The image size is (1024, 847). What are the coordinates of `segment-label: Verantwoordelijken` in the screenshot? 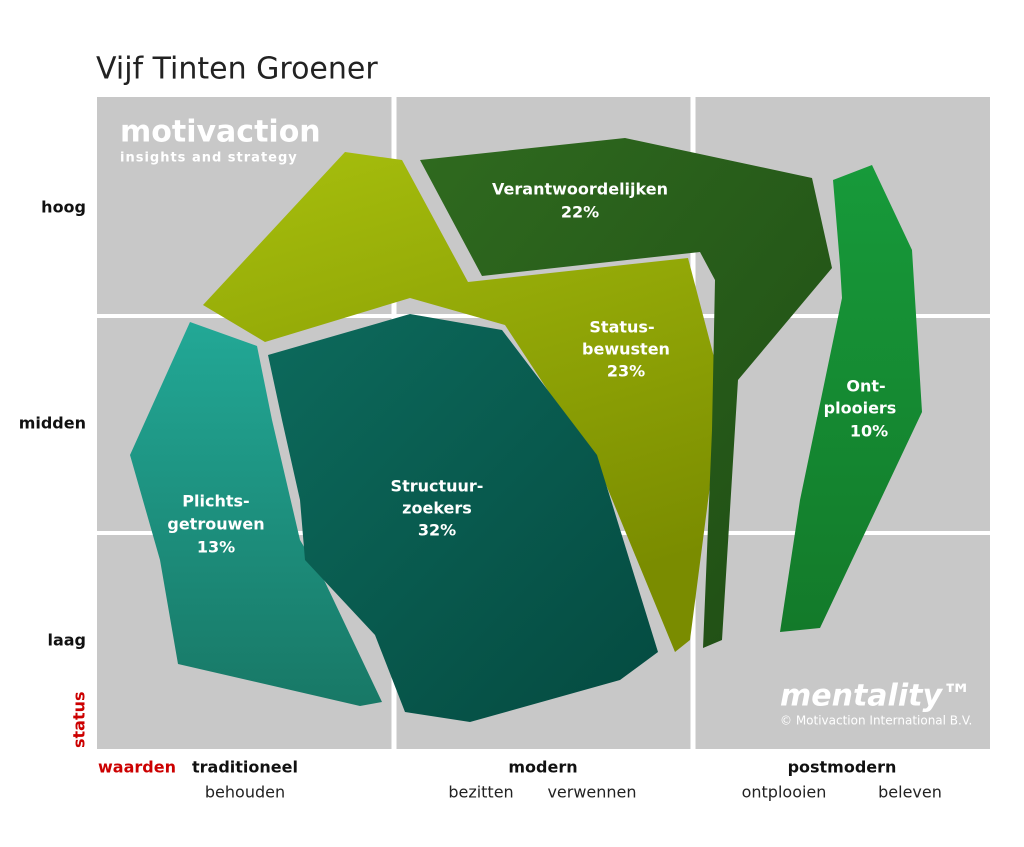 It's located at (580, 189).